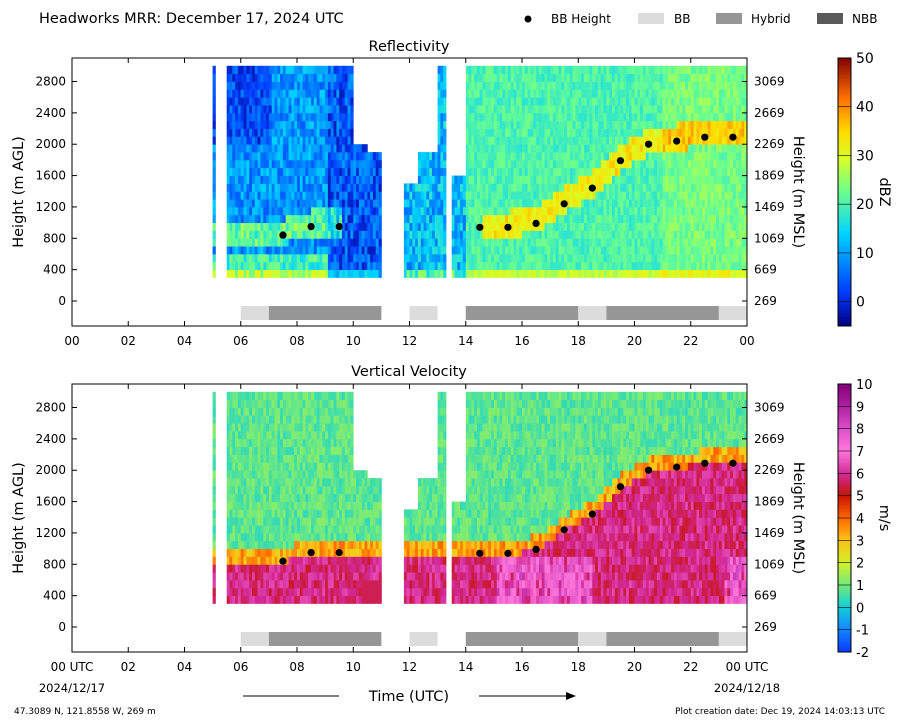 Image resolution: width=900 pixels, height=725 pixels. What do you see at coordinates (54, 238) in the screenshot?
I see `y-tick-label: 800` at bounding box center [54, 238].